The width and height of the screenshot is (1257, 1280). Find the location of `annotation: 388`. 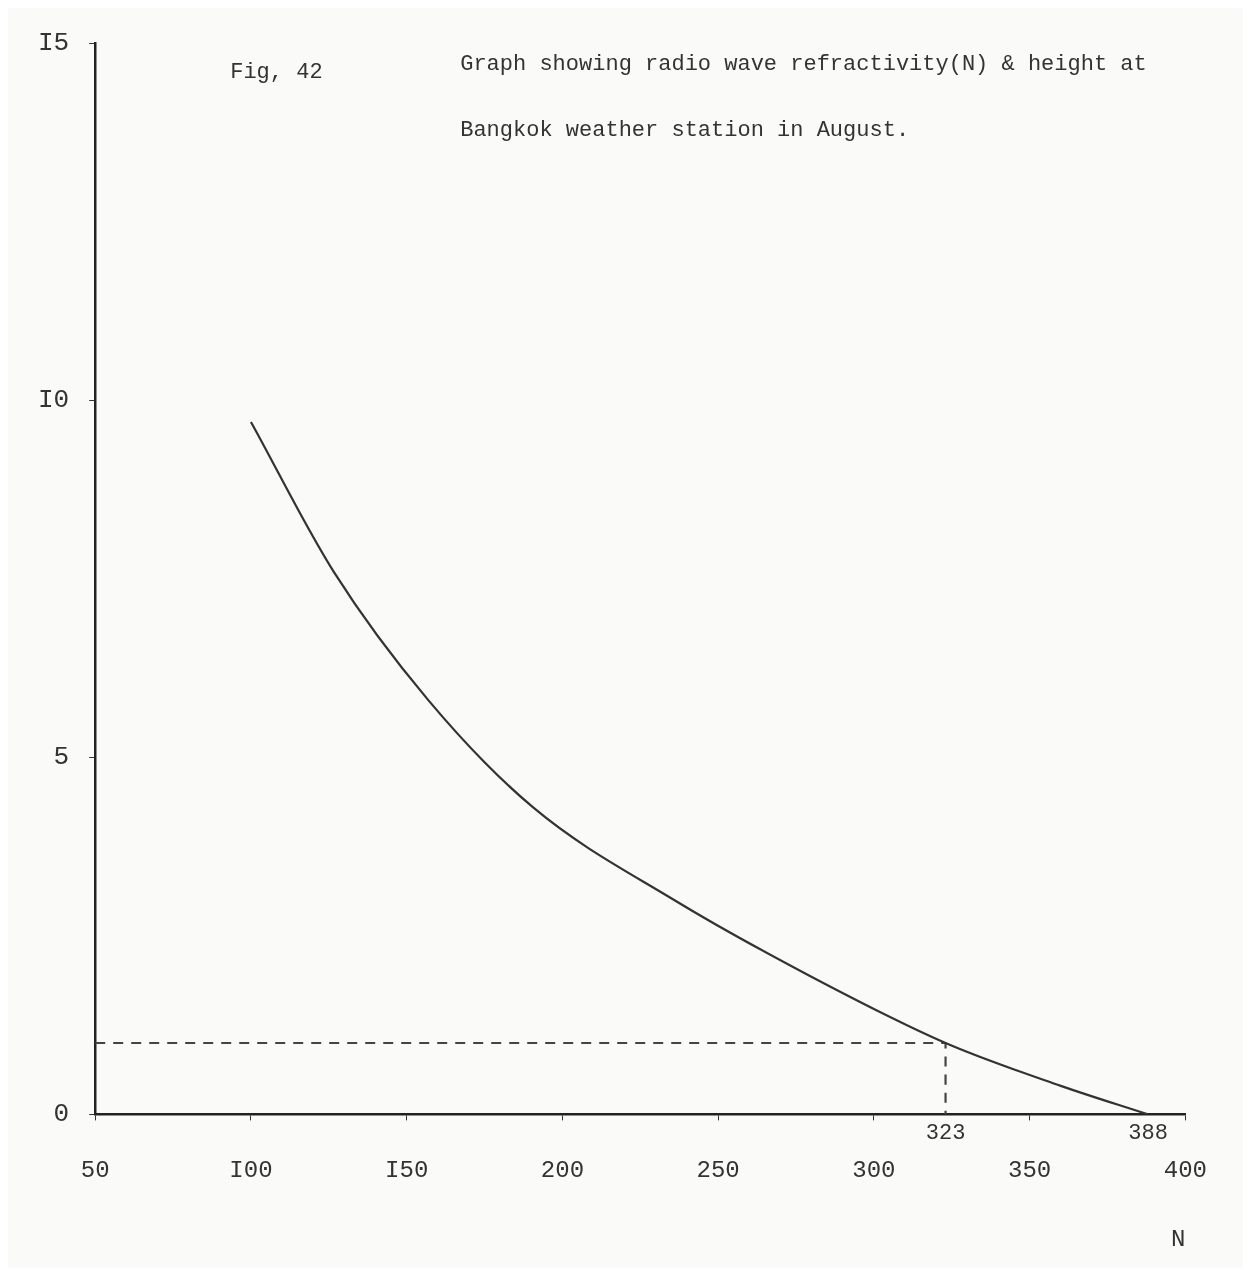

annotation: 388 is located at coordinates (1148, 1134).